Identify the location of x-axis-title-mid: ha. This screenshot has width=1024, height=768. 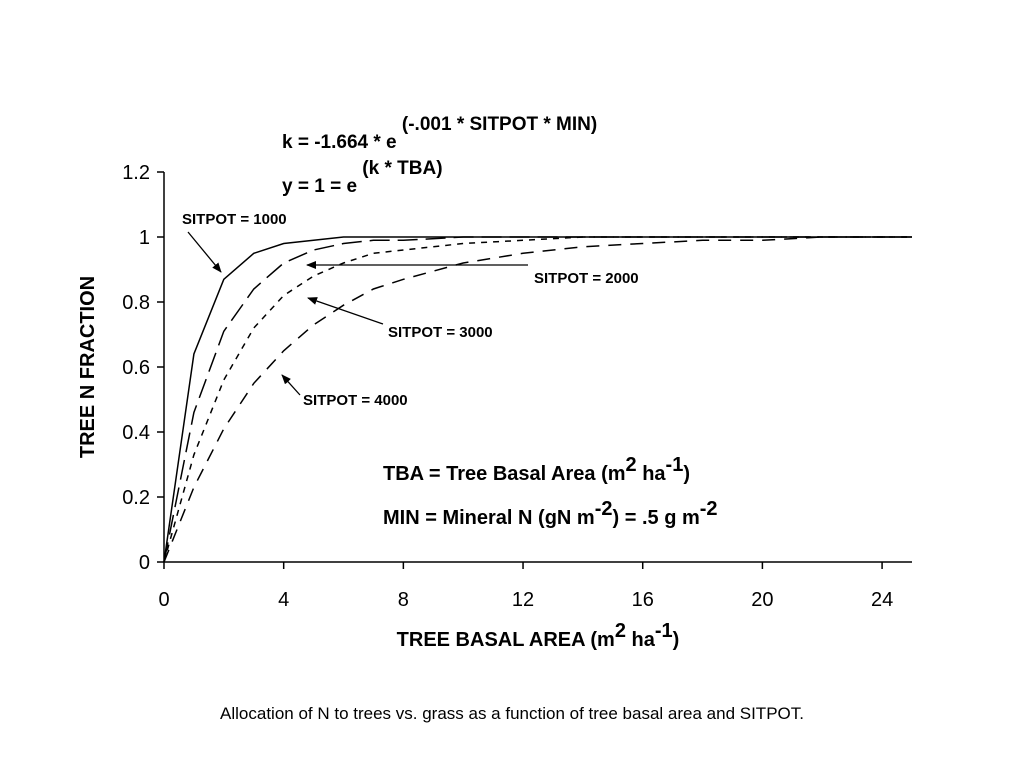
(641, 640).